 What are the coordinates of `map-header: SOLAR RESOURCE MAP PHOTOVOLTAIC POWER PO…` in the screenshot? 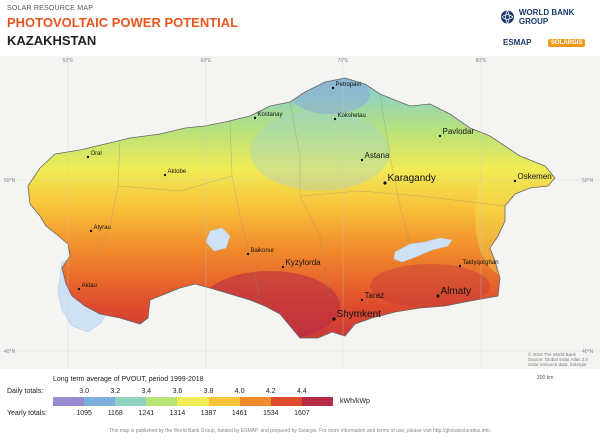 It's located at (300, 27).